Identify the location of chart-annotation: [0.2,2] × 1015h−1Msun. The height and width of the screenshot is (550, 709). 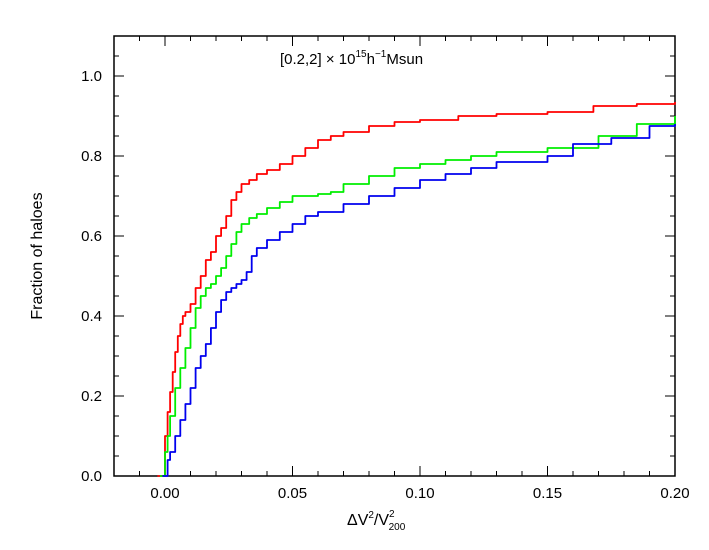
(351, 58).